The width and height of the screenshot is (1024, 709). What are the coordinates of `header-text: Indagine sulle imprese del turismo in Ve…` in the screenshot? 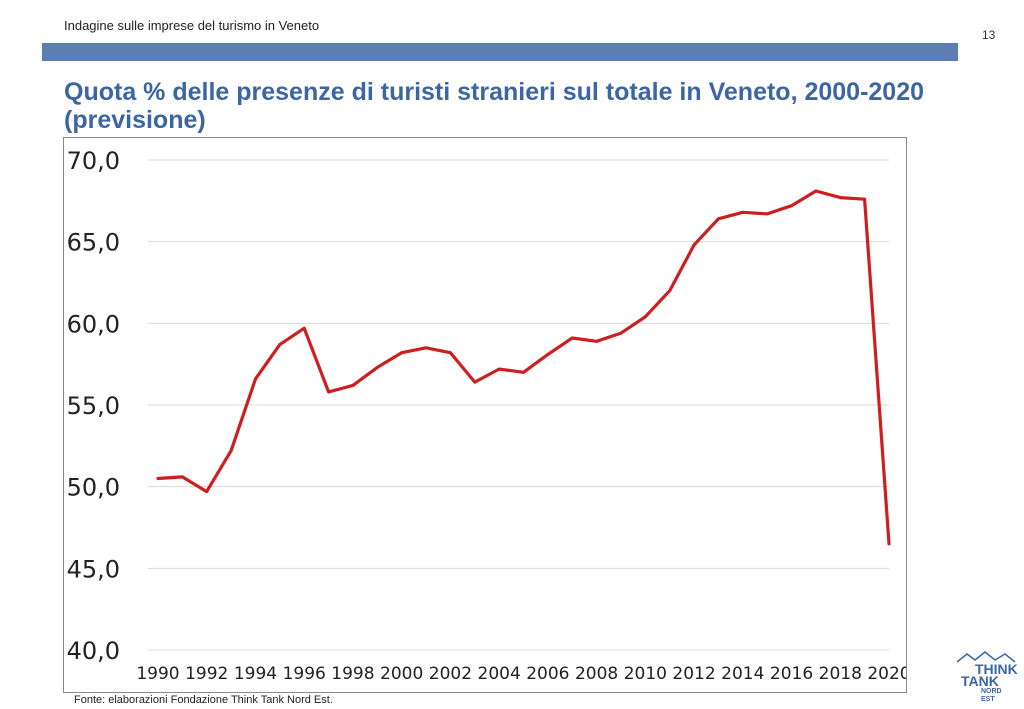 It's located at (192, 25).